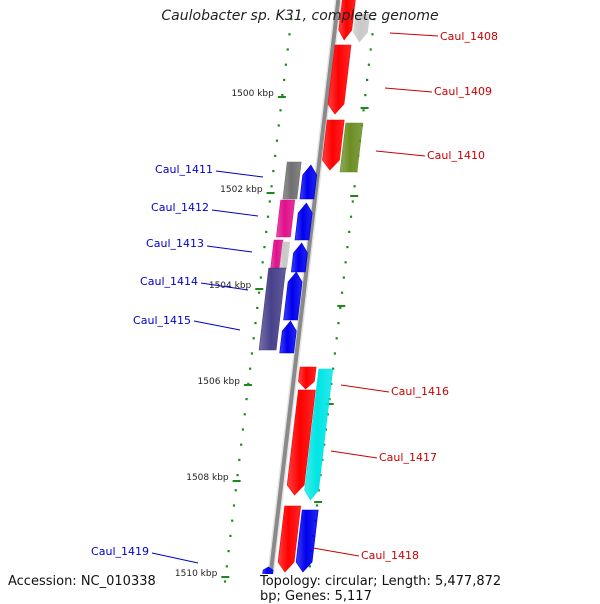 This screenshot has height=604, width=600. Describe the element at coordinates (120, 551) in the screenshot. I see `gene-label: Caul_1419` at that location.